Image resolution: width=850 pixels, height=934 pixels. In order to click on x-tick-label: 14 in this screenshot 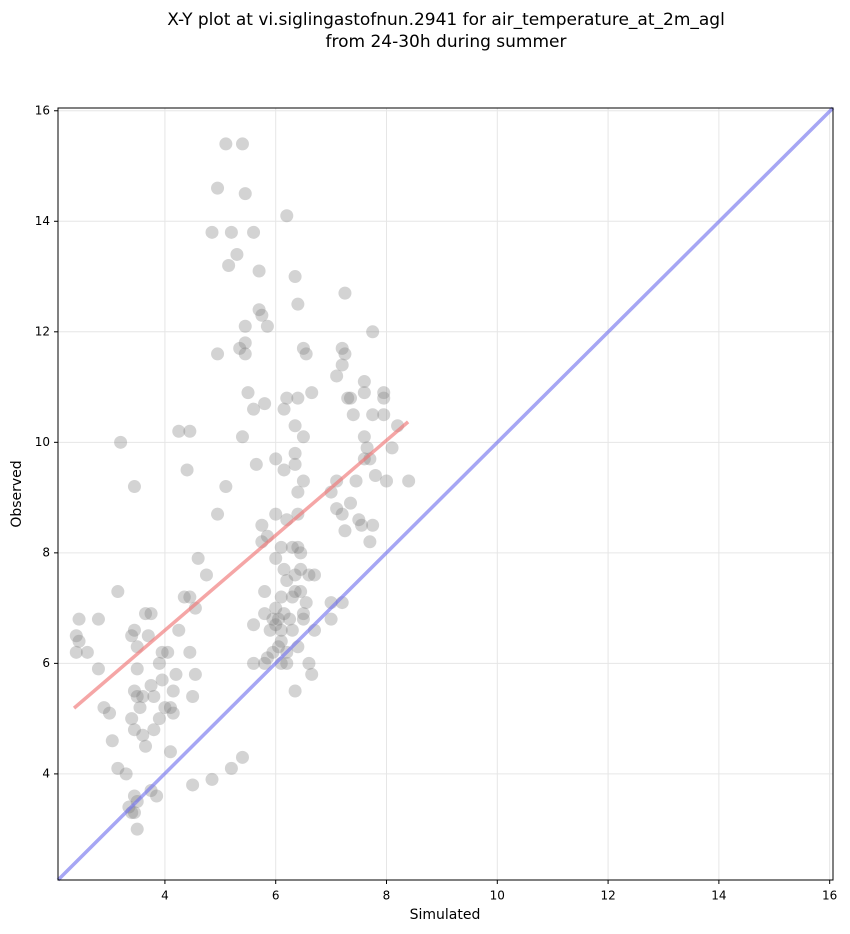, I will do `click(718, 896)`.